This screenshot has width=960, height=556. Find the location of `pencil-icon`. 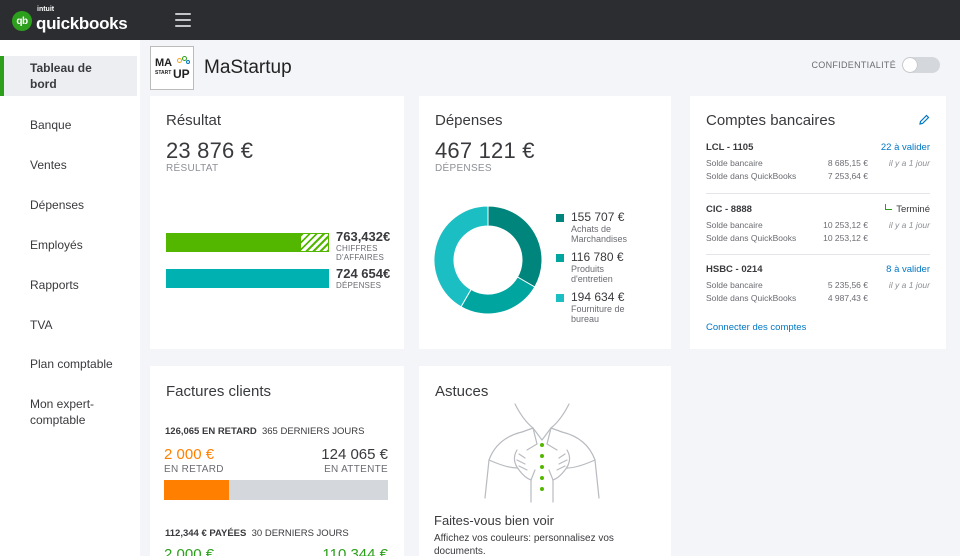

pencil-icon is located at coordinates (924, 120).